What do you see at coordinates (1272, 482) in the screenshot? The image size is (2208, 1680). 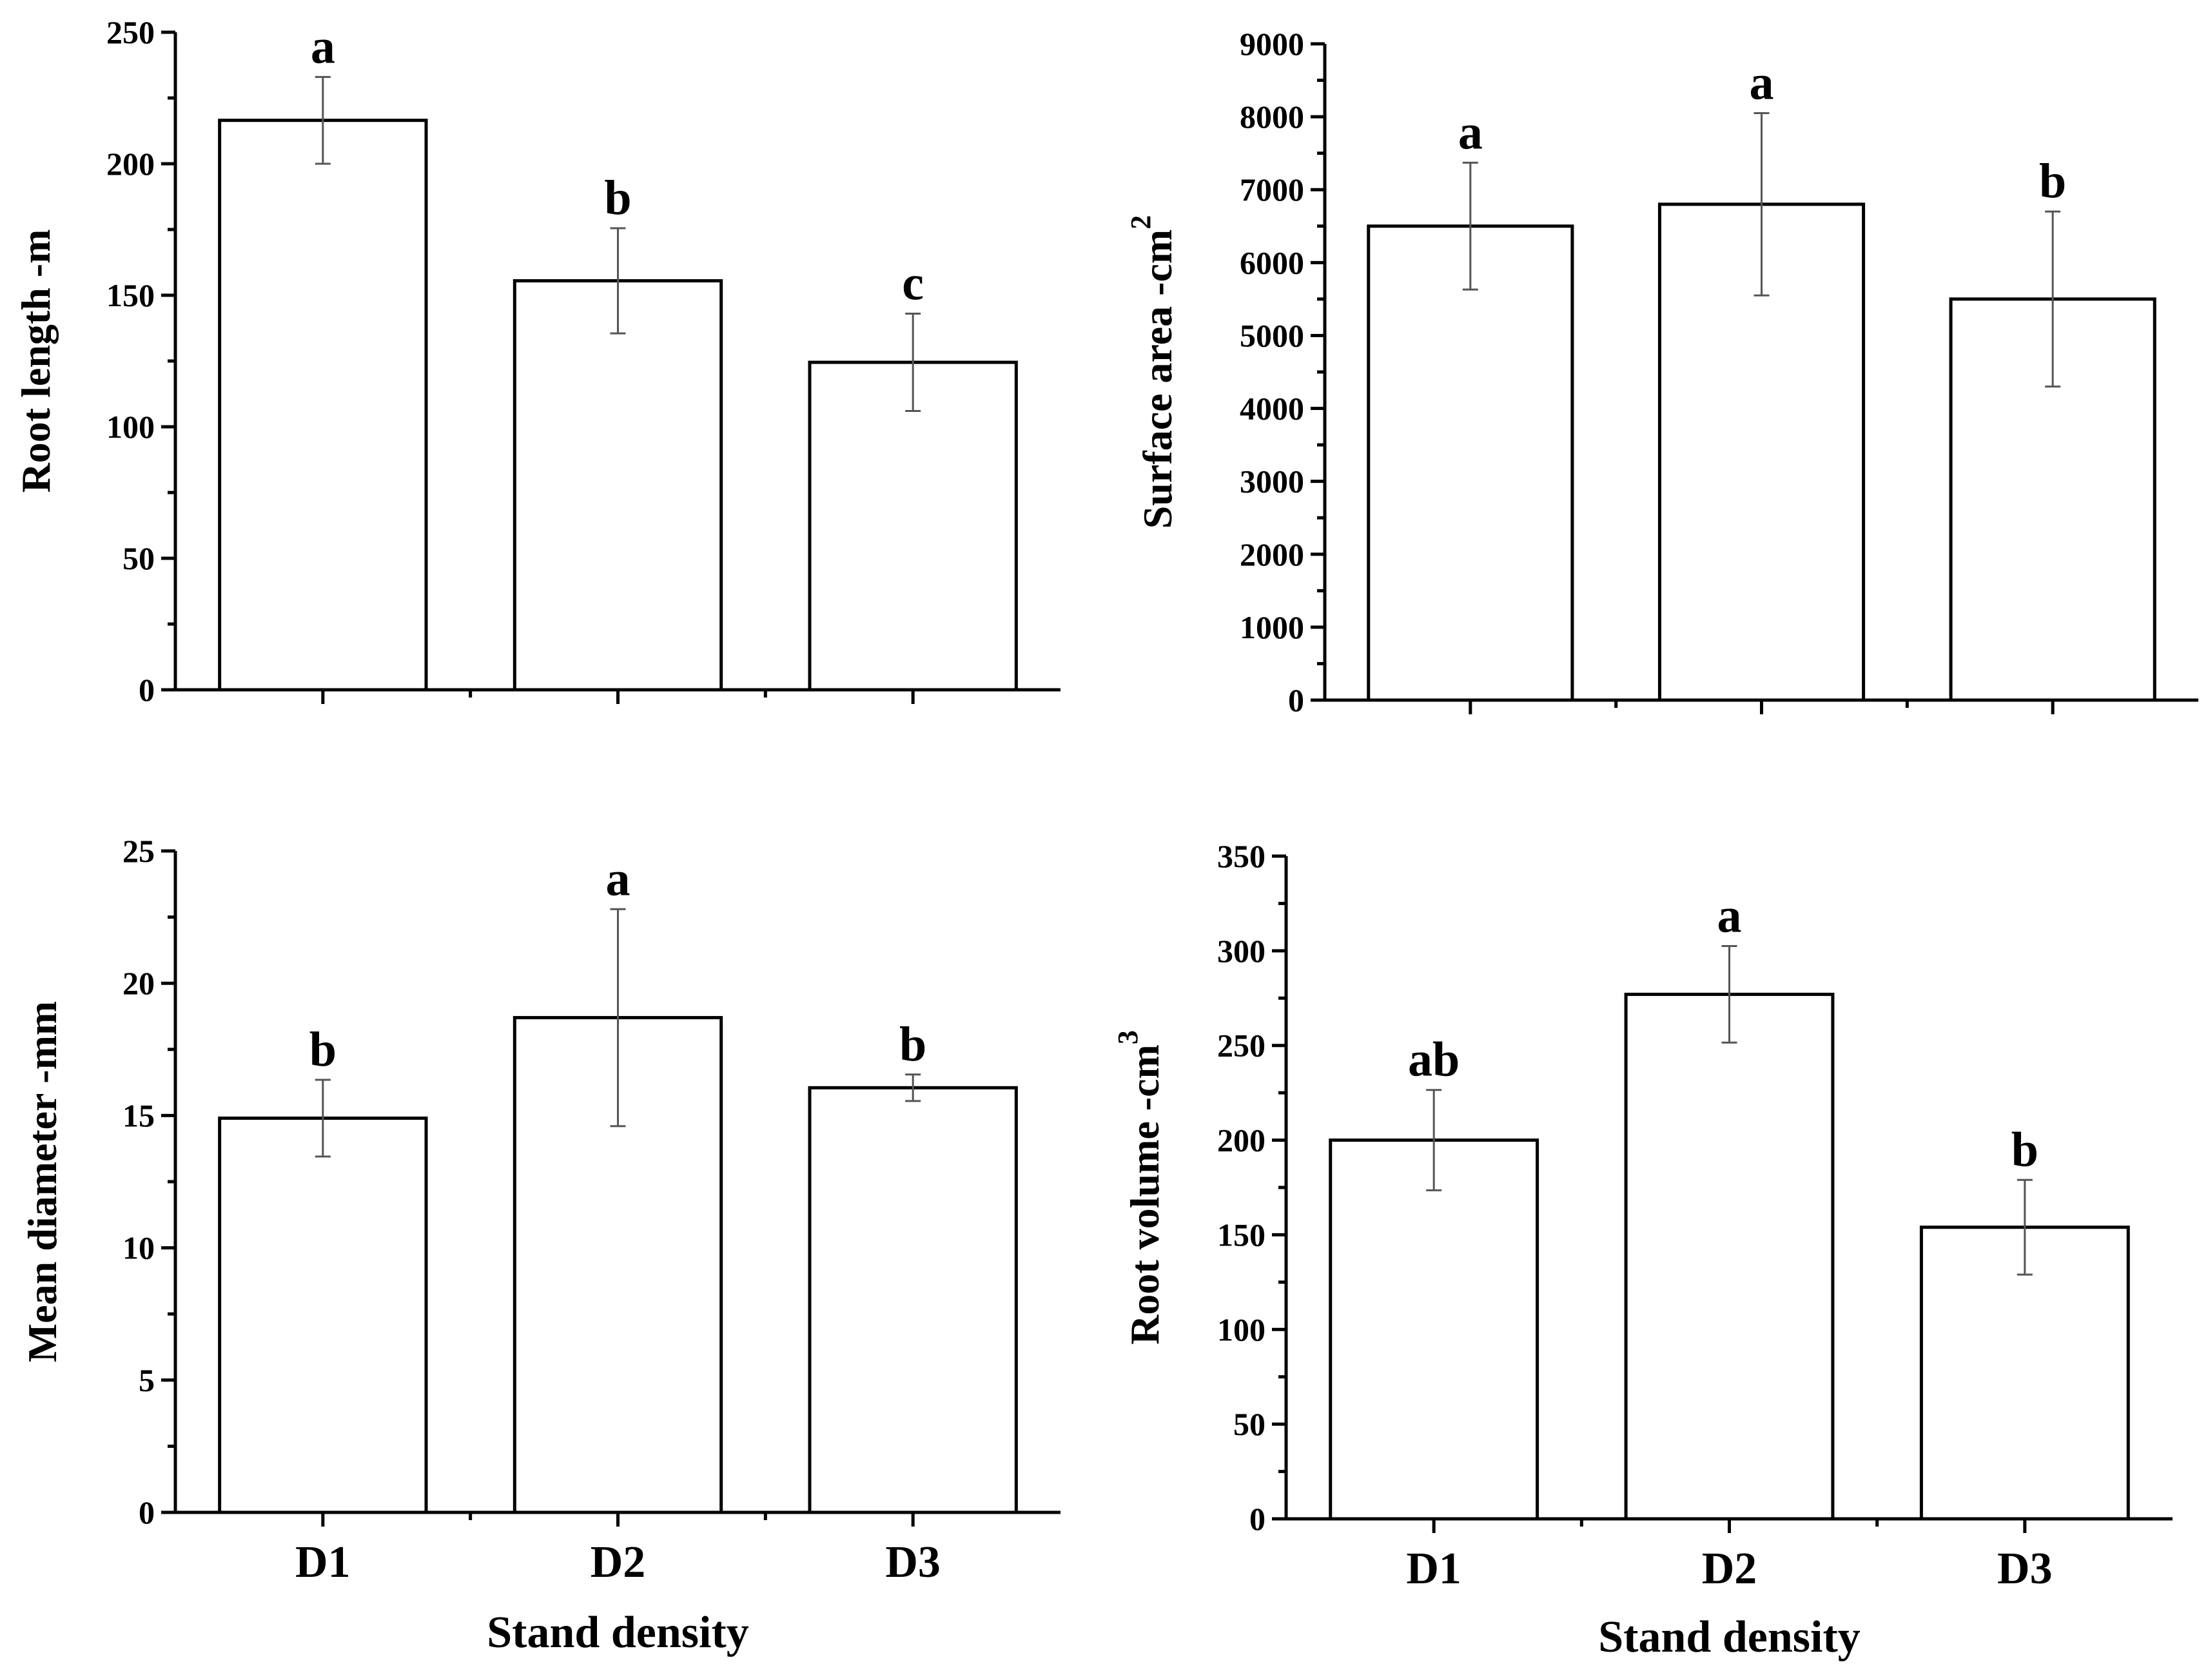 I see `y-tick-label: 3000` at bounding box center [1272, 482].